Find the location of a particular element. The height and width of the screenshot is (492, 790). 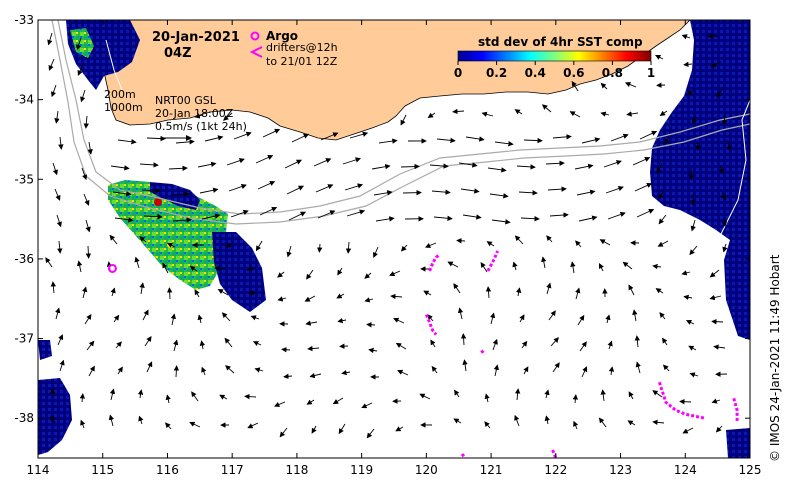

colorbar-tick-label: 0.8 is located at coordinates (612, 73).